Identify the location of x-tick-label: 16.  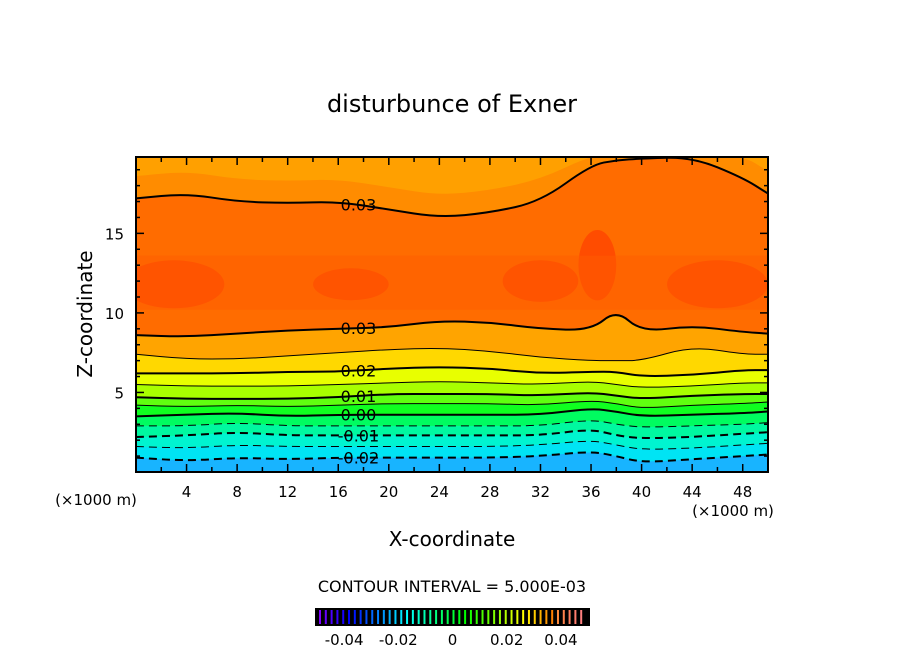
(338, 492).